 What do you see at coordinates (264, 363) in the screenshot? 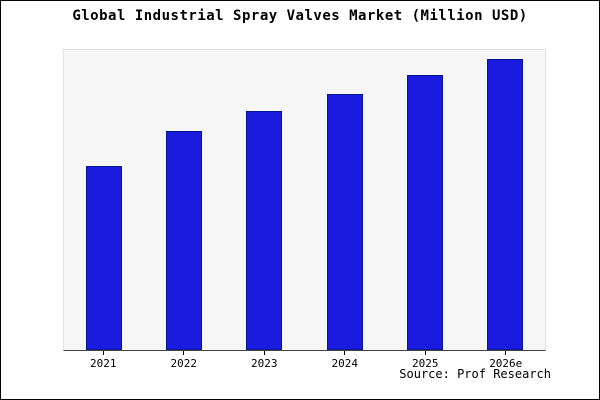
I see `x-tick-text: 2023` at bounding box center [264, 363].